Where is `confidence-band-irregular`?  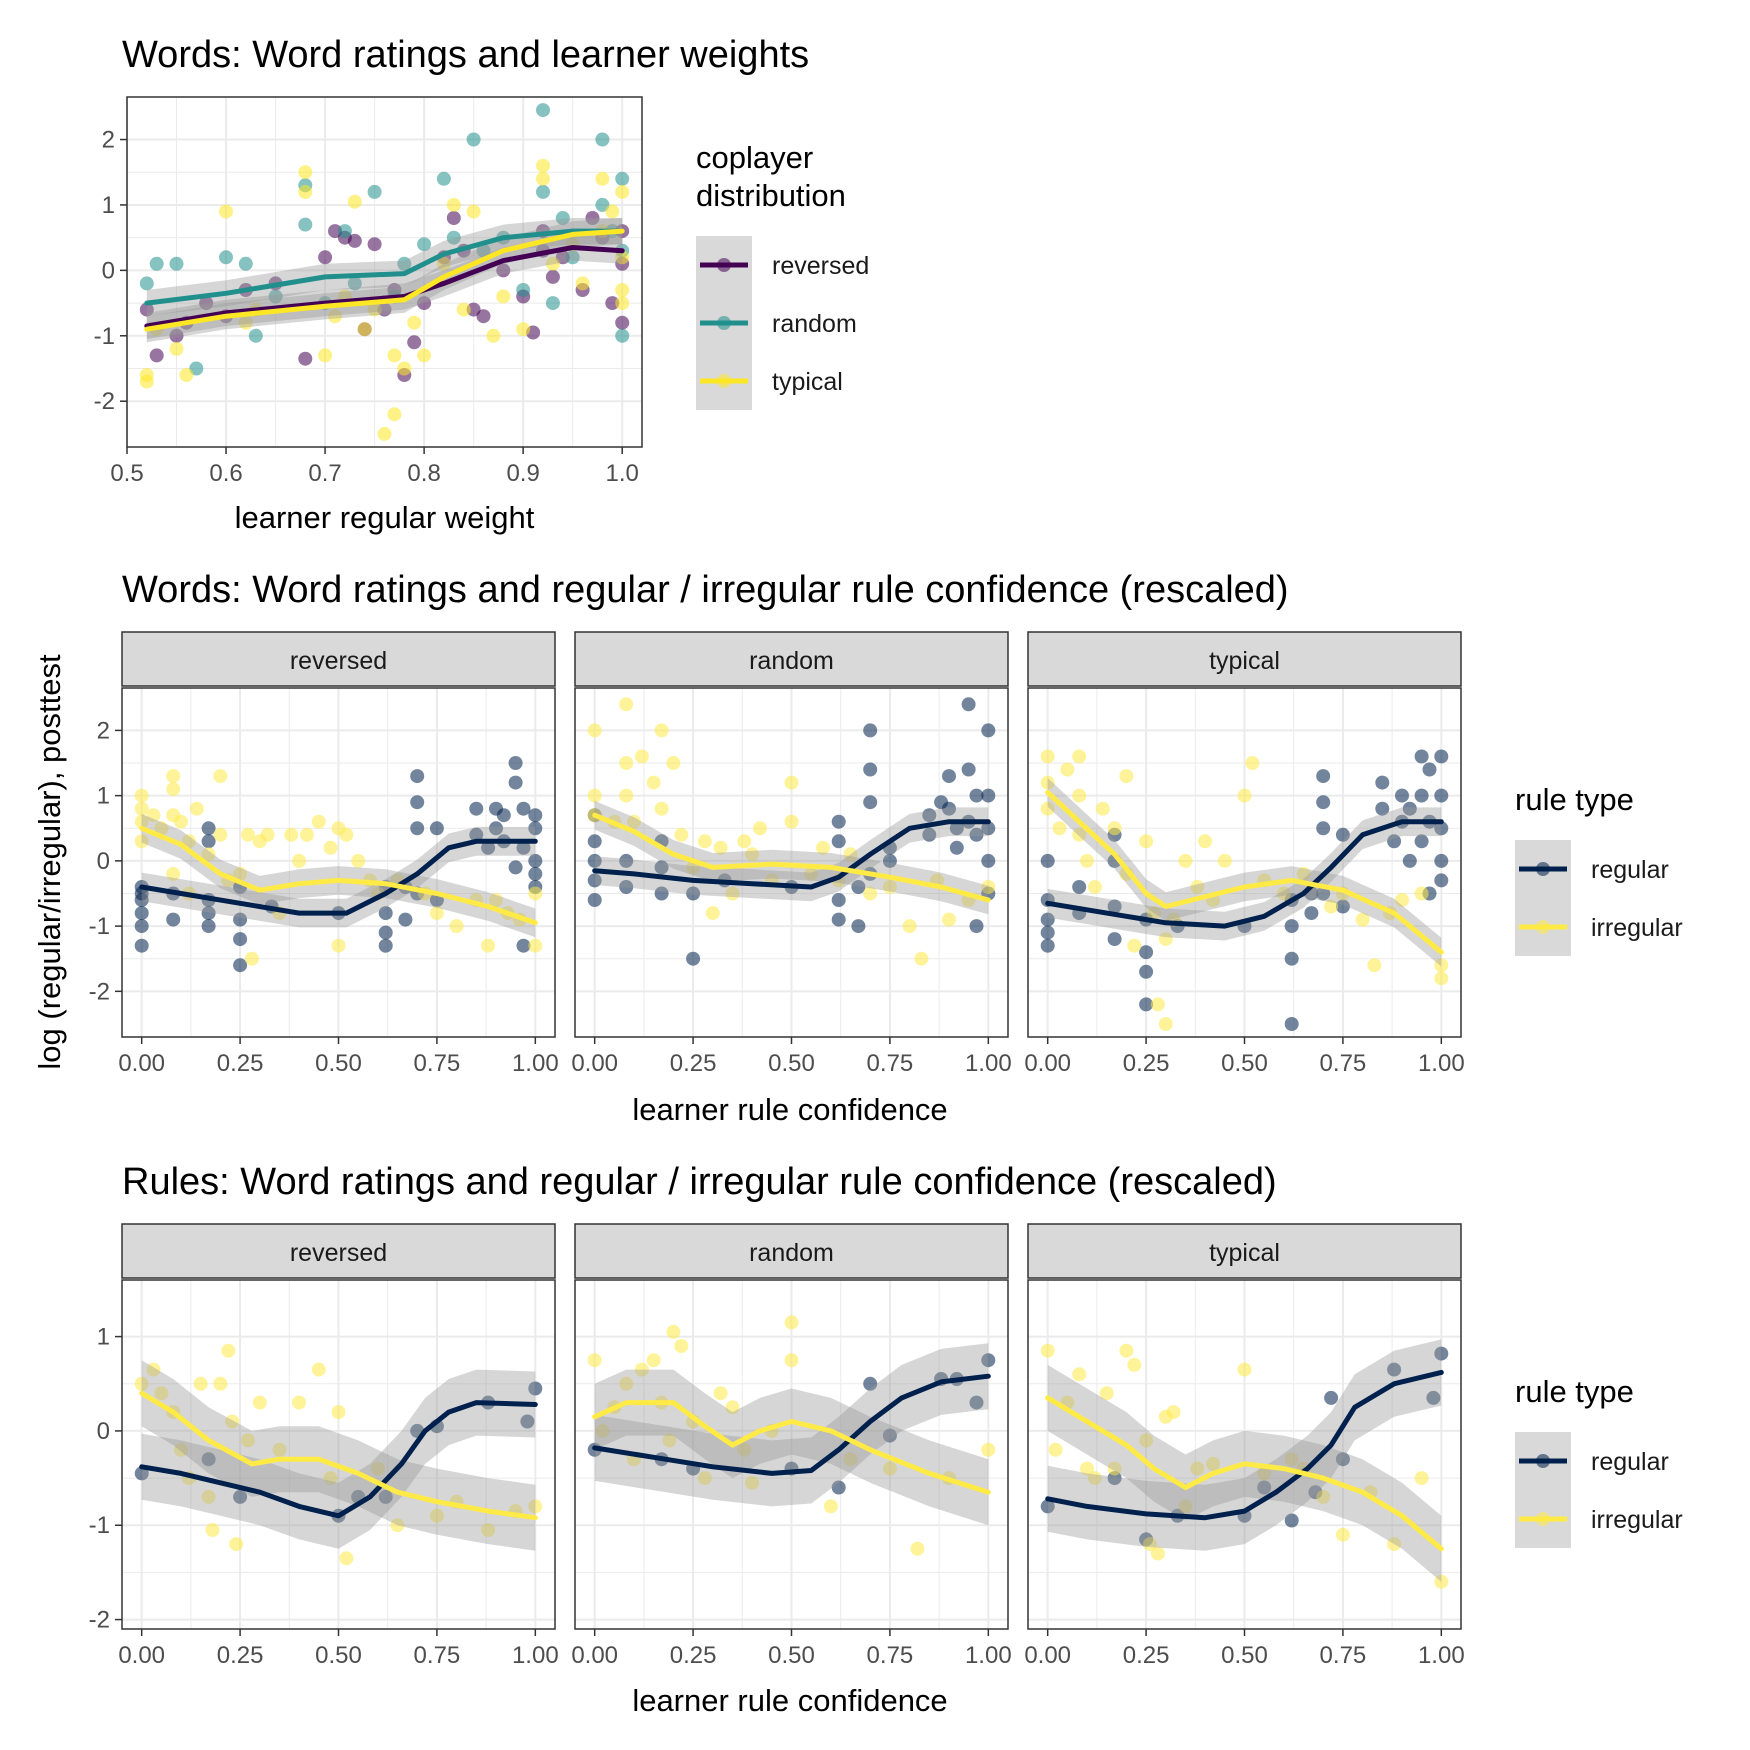 confidence-band-irregular is located at coordinates (1244, 1473).